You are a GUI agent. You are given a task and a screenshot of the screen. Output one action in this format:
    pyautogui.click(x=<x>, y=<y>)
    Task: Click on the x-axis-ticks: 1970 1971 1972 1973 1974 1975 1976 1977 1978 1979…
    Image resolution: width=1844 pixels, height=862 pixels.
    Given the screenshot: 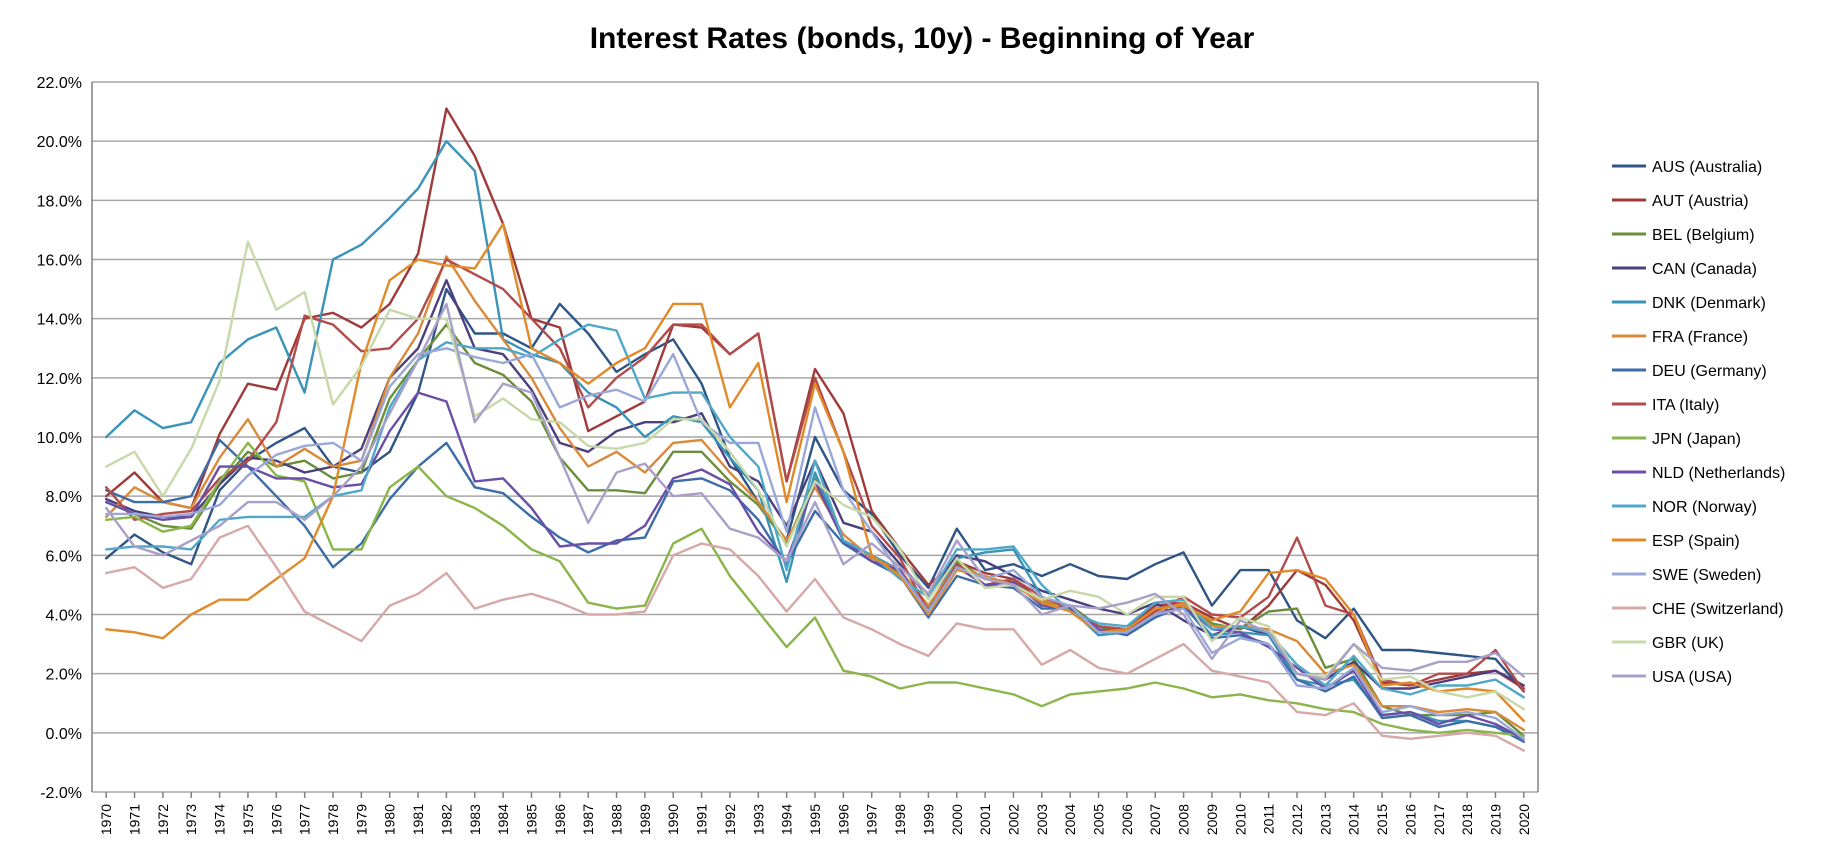 What is the action you would take?
    pyautogui.click(x=815, y=813)
    